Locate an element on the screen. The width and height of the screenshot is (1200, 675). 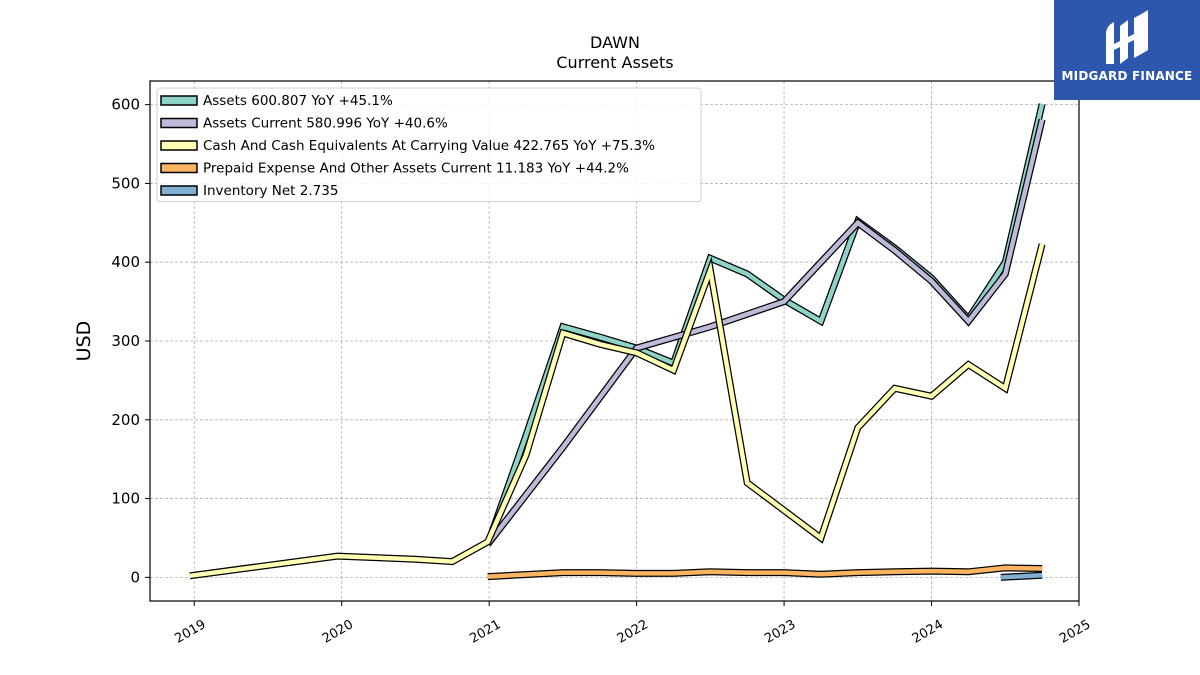
x-tick-label: 2020 is located at coordinates (338, 632).